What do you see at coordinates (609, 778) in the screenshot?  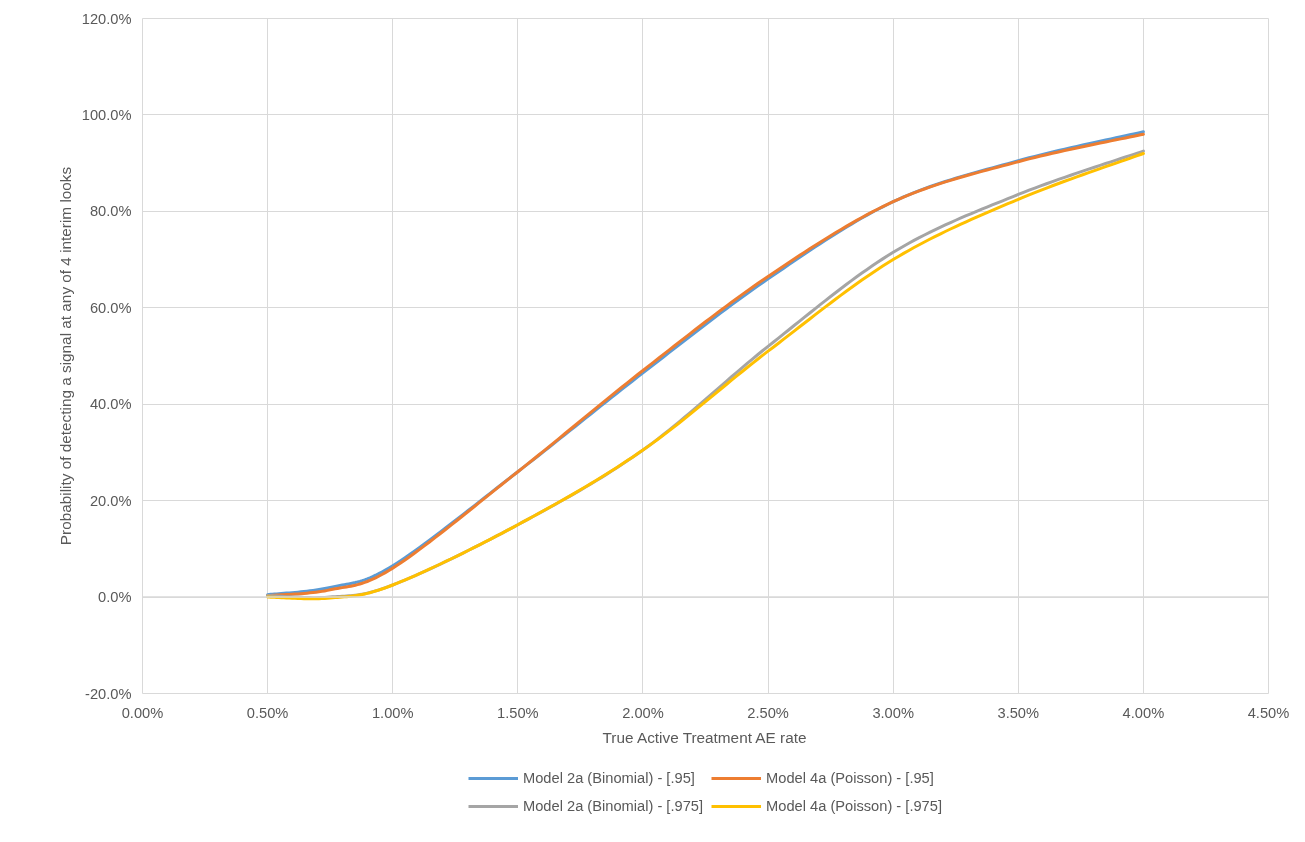 I see `legend-label: Model 2a (Binomial) - [.95]` at bounding box center [609, 778].